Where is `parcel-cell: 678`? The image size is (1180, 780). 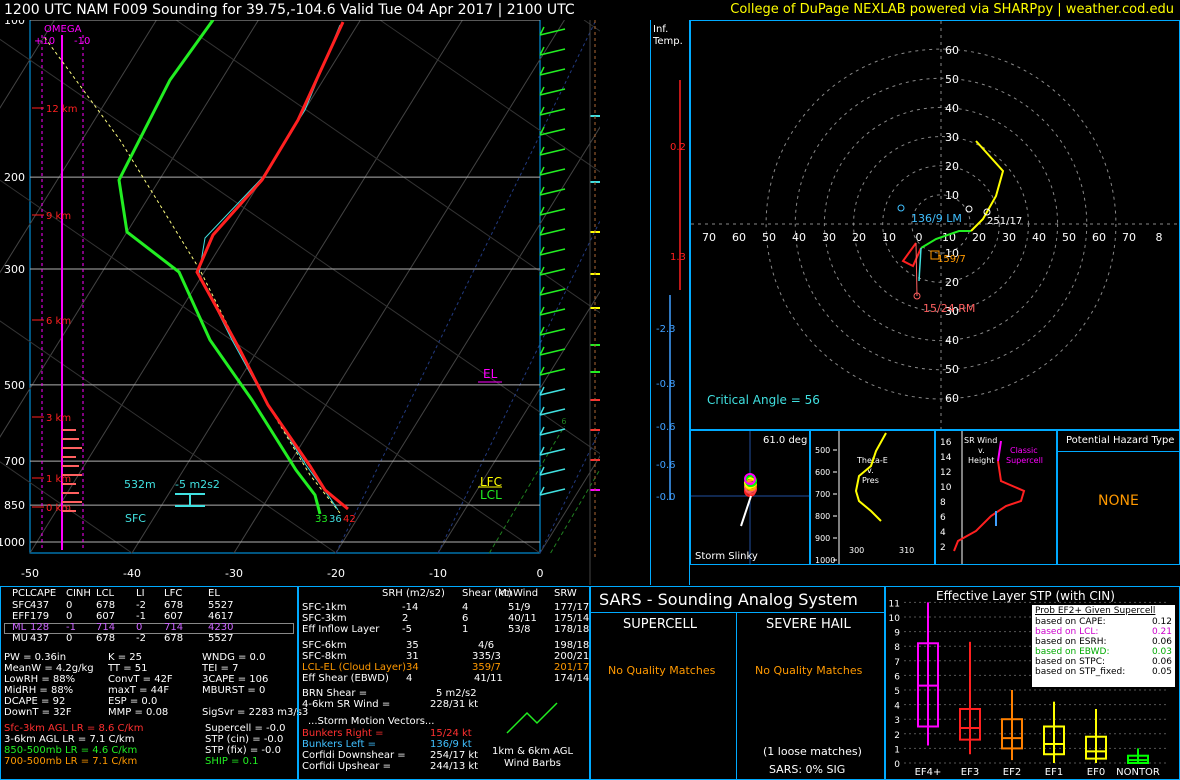 parcel-cell: 678 is located at coordinates (174, 638).